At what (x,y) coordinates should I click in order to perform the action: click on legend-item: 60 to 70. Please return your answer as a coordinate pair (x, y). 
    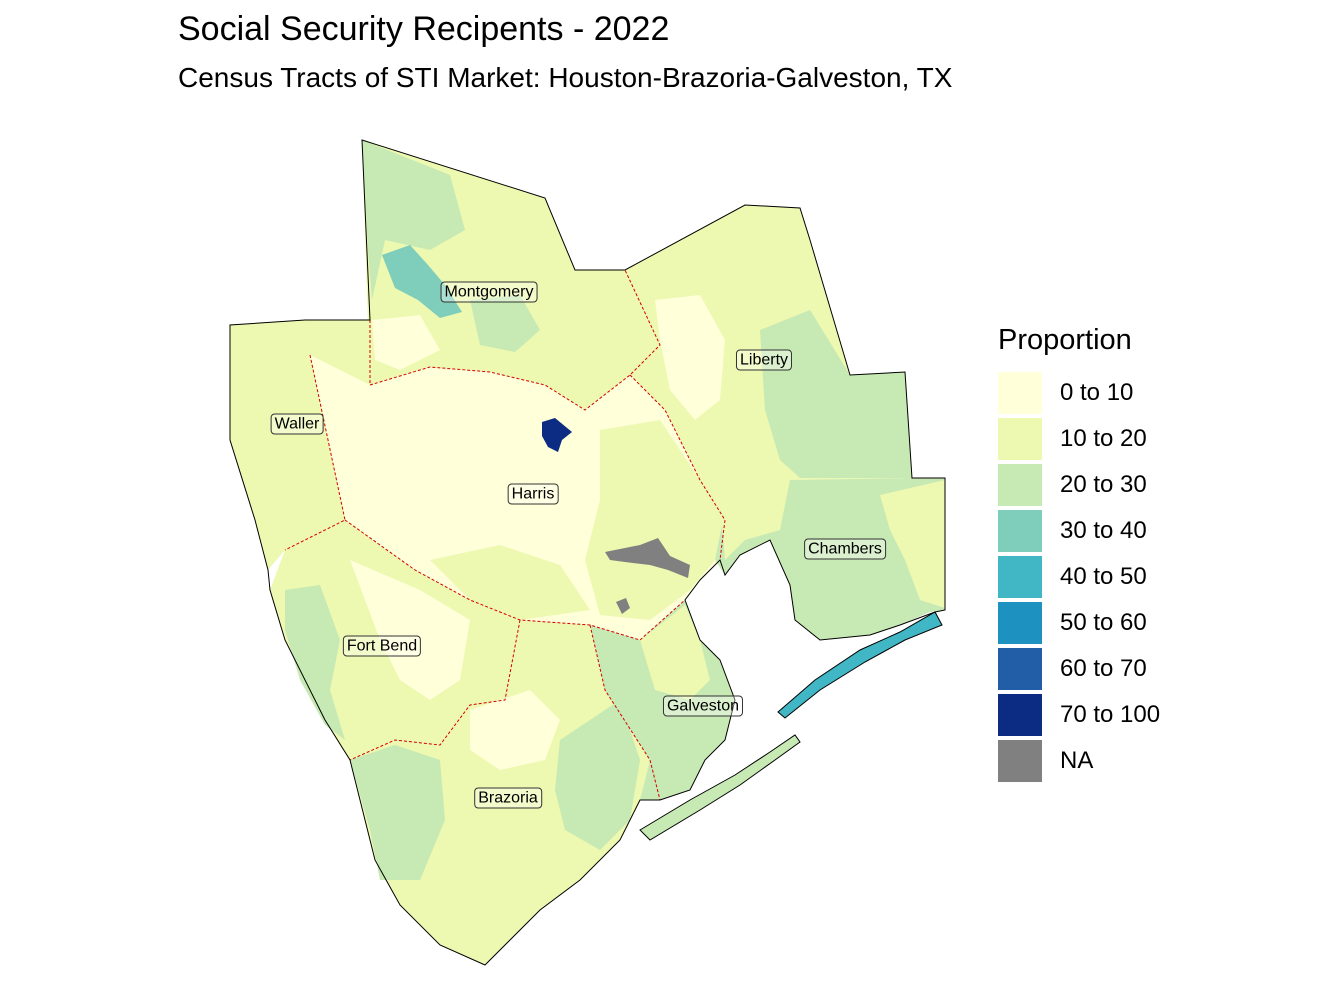
    Looking at the image, I should click on (1079, 669).